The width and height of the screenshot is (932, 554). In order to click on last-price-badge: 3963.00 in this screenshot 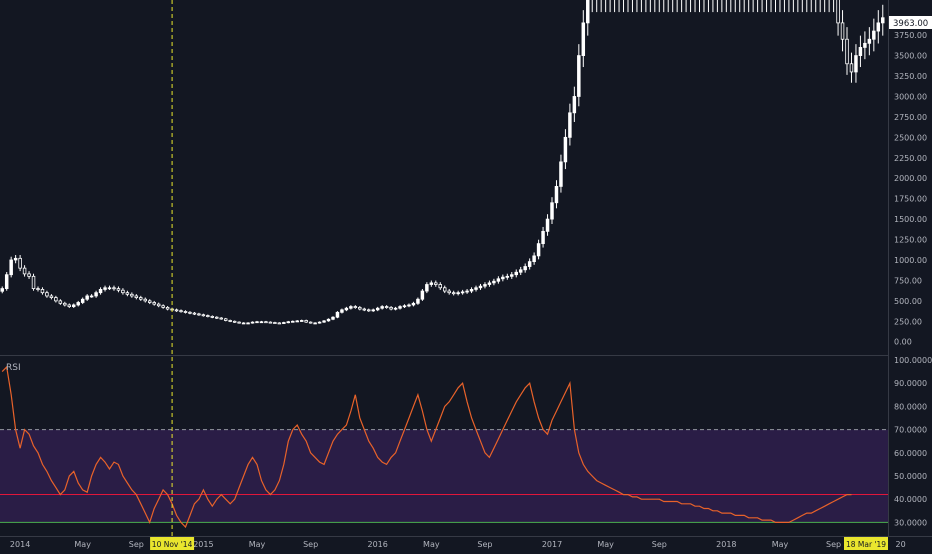, I will do `click(910, 22)`.